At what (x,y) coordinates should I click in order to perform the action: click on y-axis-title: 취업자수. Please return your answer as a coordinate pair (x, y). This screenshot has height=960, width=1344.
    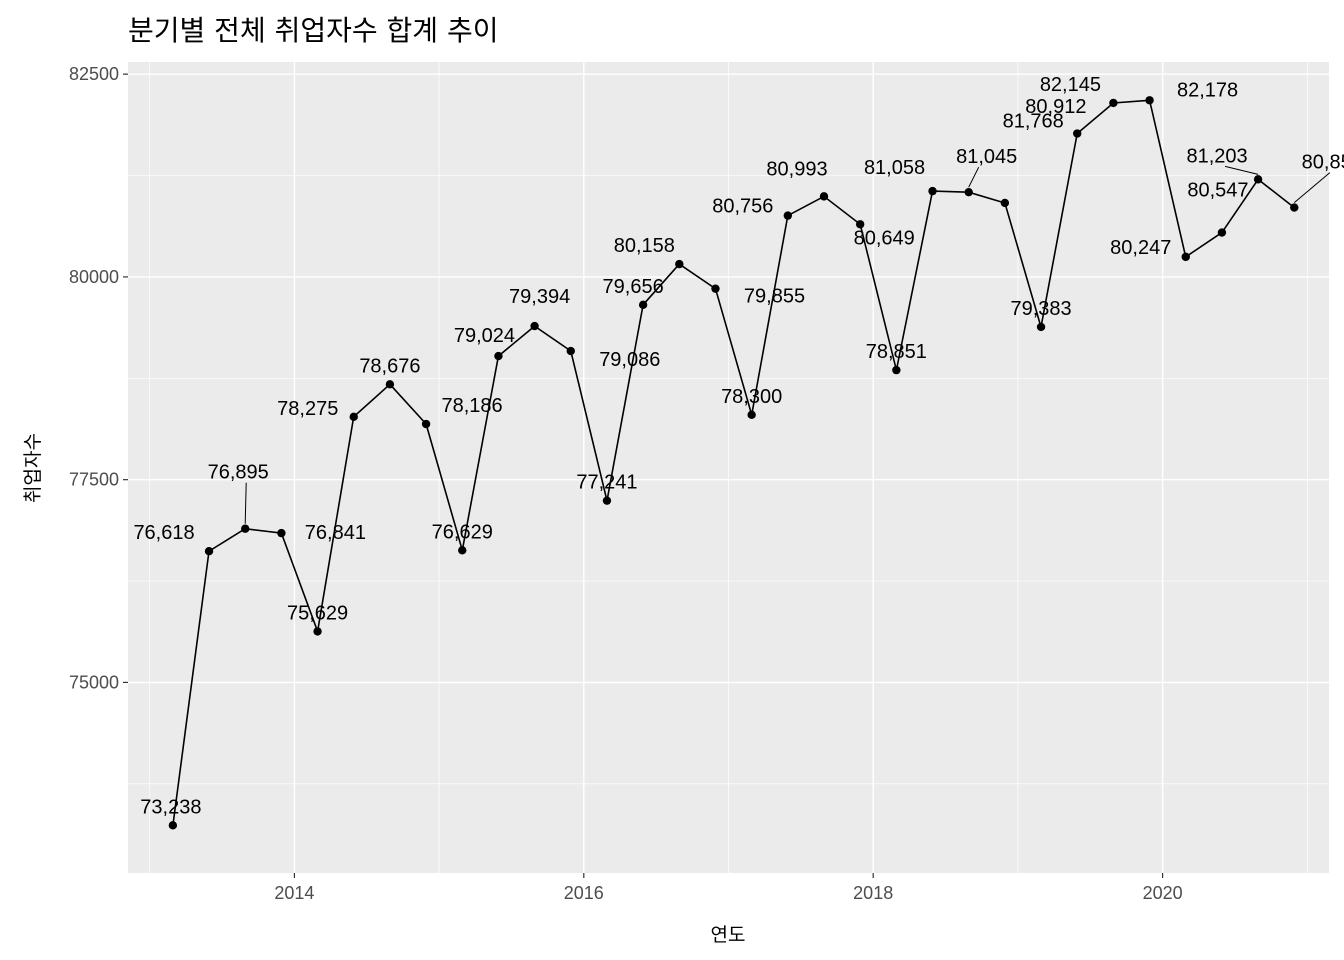
    Looking at the image, I should click on (33, 468).